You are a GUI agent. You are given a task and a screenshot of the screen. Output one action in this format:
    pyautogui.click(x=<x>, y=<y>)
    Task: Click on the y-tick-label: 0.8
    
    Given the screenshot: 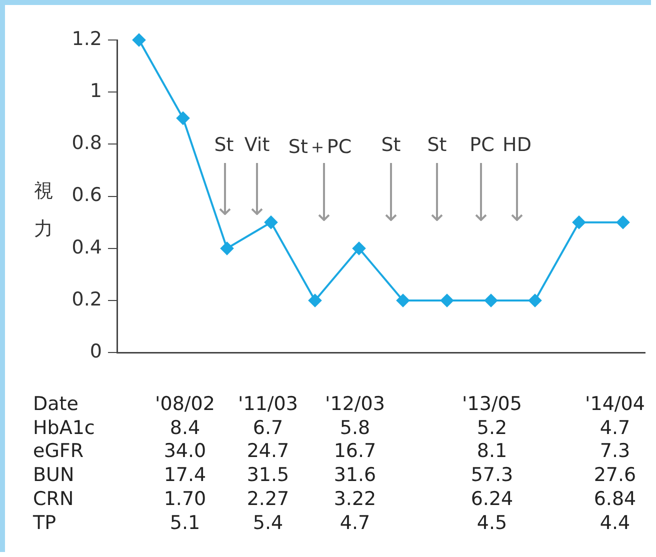 What is the action you would take?
    pyautogui.click(x=87, y=143)
    